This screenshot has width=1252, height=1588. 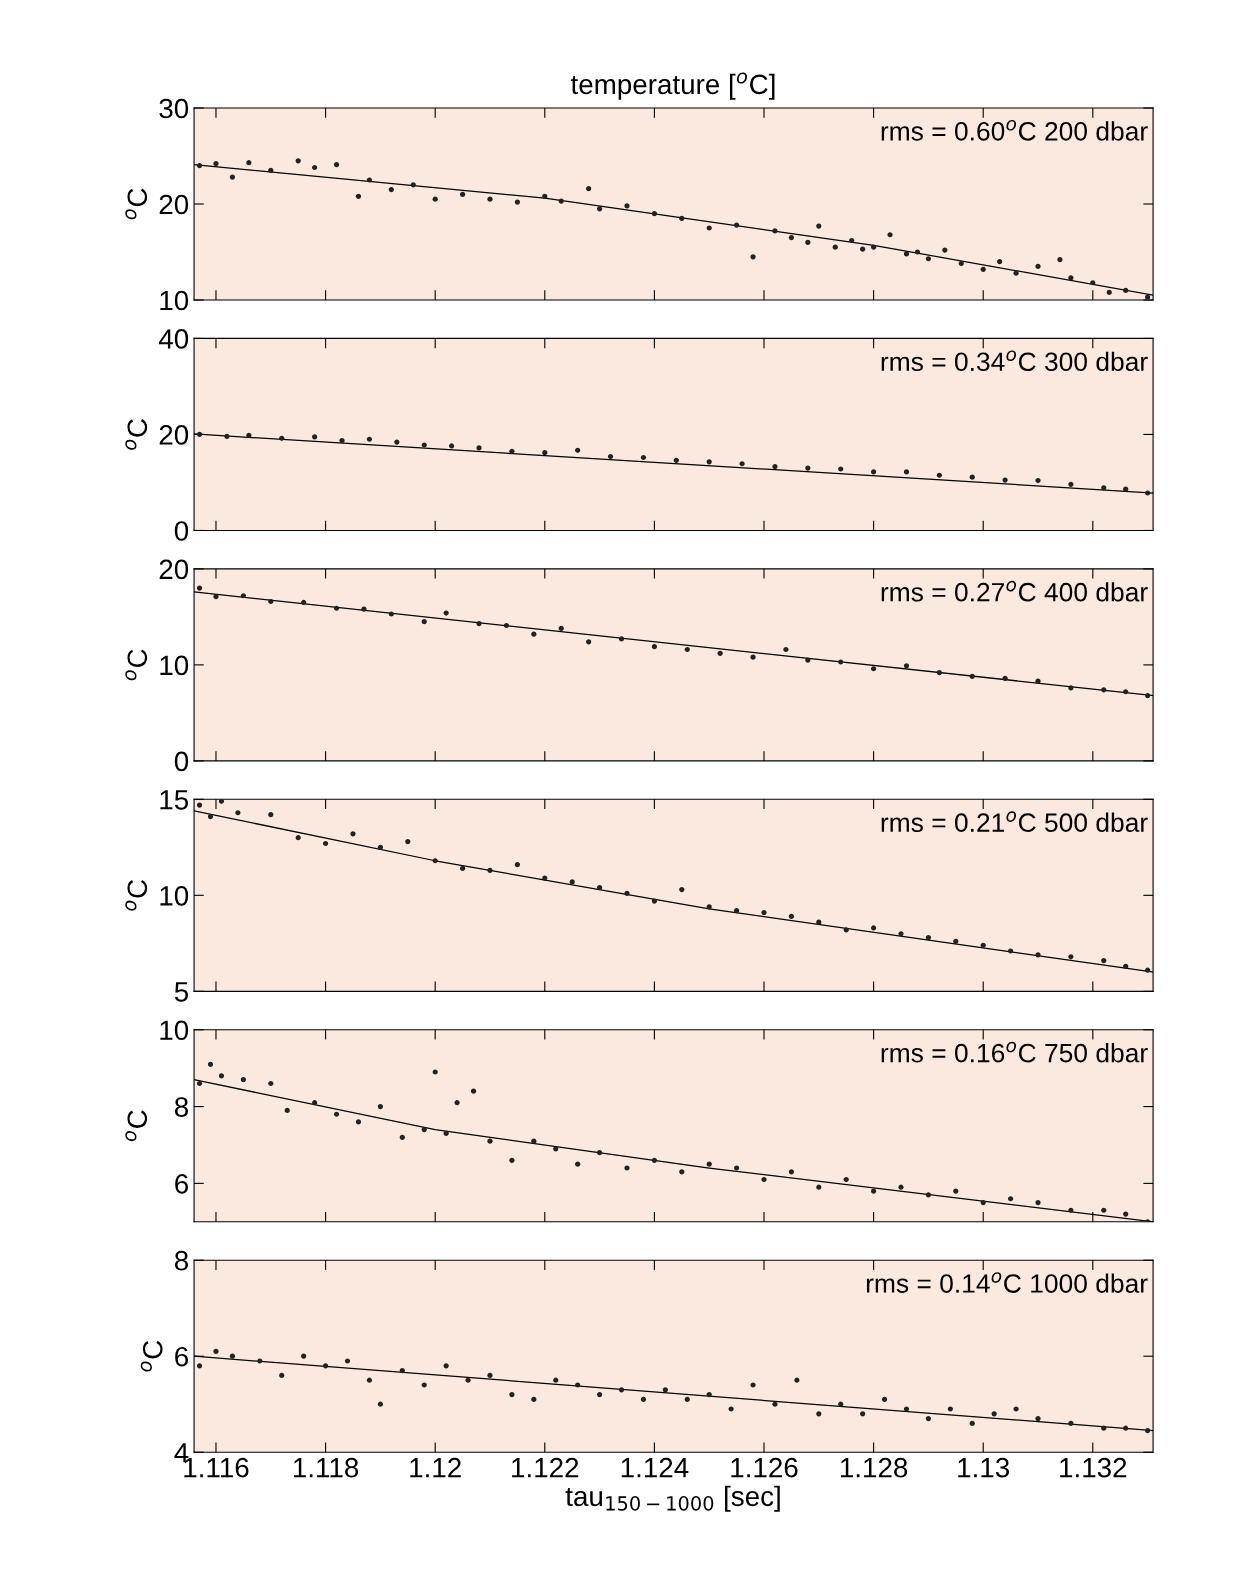 What do you see at coordinates (764, 1467) in the screenshot?
I see `x-tick-label: 1.126` at bounding box center [764, 1467].